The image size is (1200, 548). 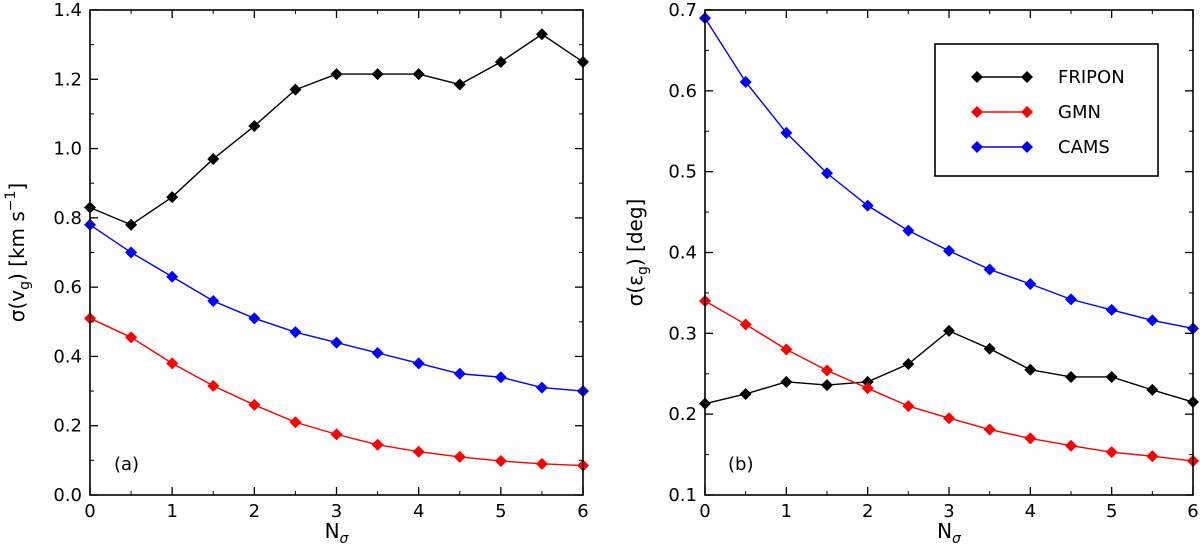 I want to click on legend-box, so click(x=1046, y=110).